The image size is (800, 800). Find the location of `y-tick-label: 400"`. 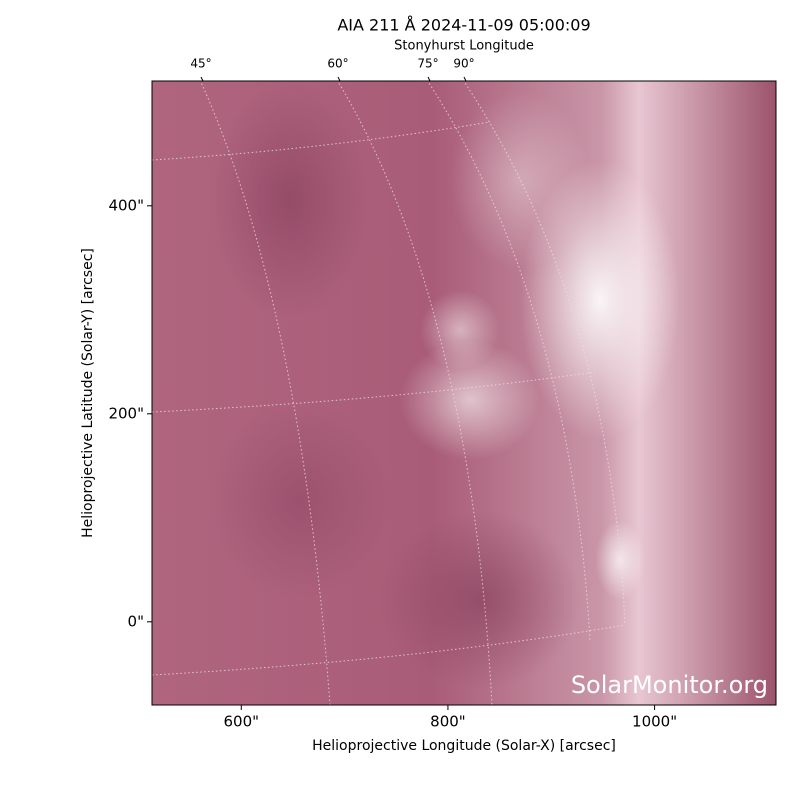

y-tick-label: 400" is located at coordinates (126, 205).